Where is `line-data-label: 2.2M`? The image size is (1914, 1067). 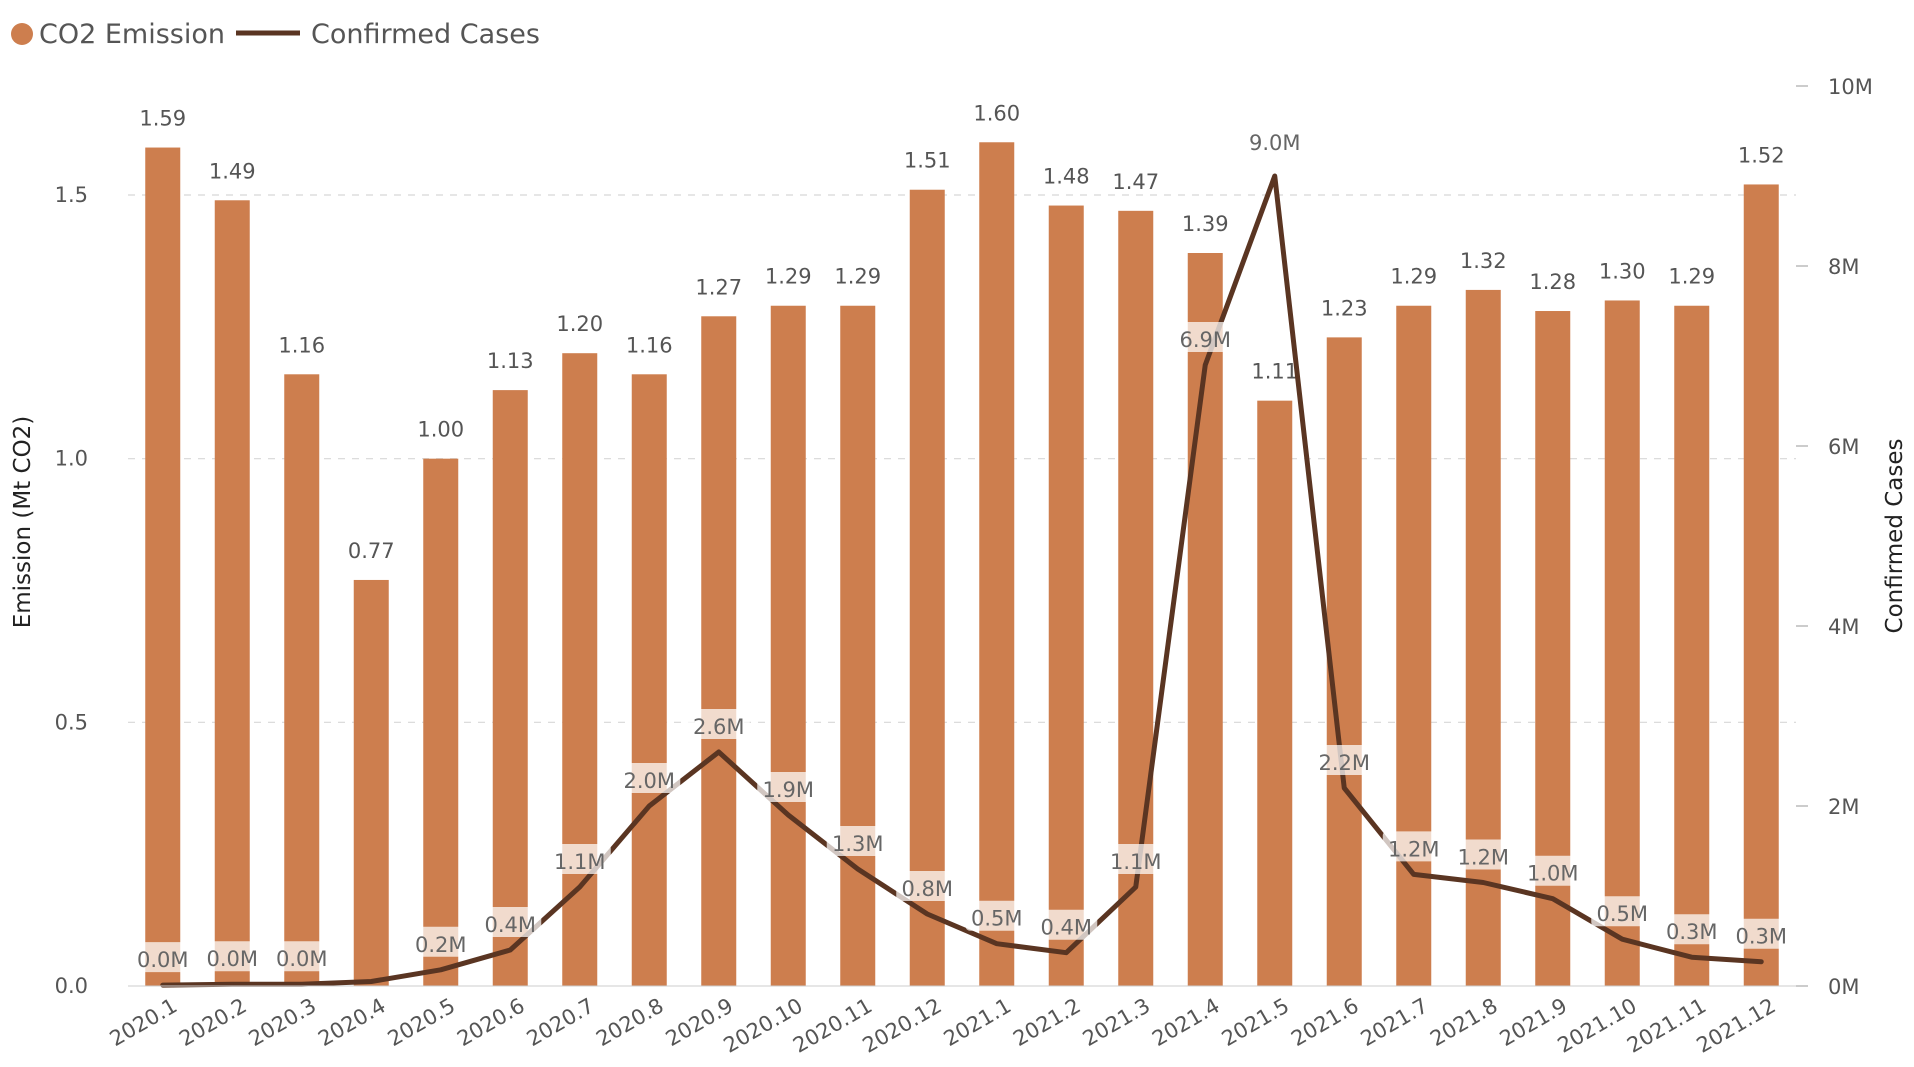 line-data-label: 2.2M is located at coordinates (1344, 763).